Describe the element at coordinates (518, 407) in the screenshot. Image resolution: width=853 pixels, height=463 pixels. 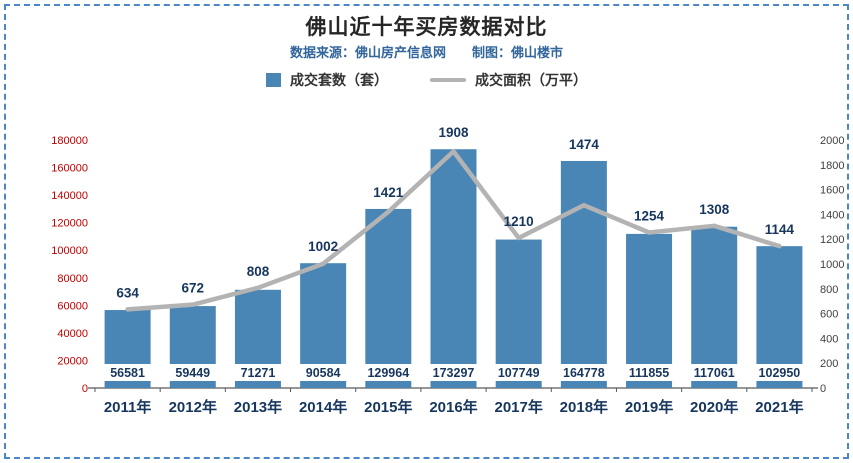
I see `svg-text: 2017年` at that location.